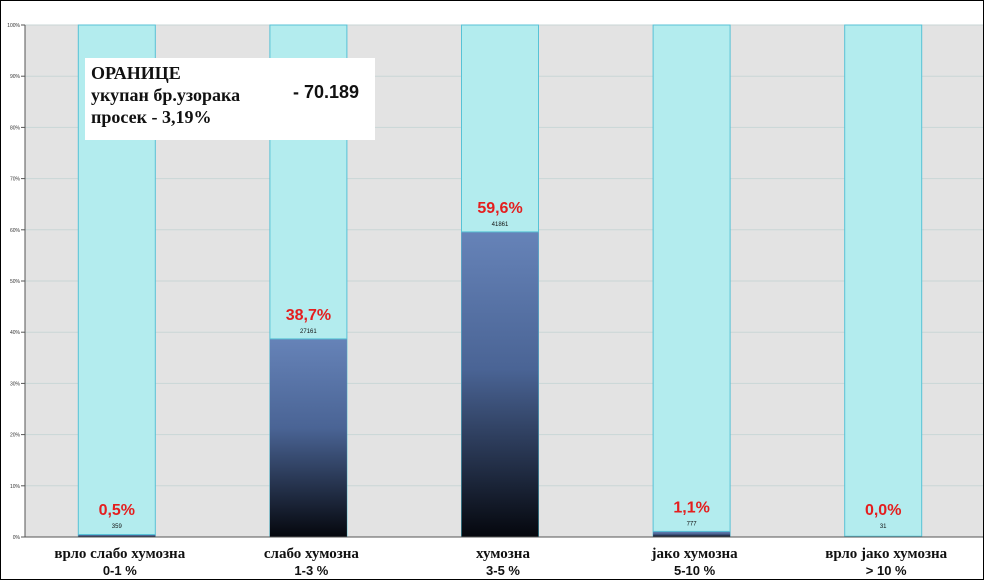  What do you see at coordinates (120, 570) in the screenshot?
I see `x-category-range: 0-1 %` at bounding box center [120, 570].